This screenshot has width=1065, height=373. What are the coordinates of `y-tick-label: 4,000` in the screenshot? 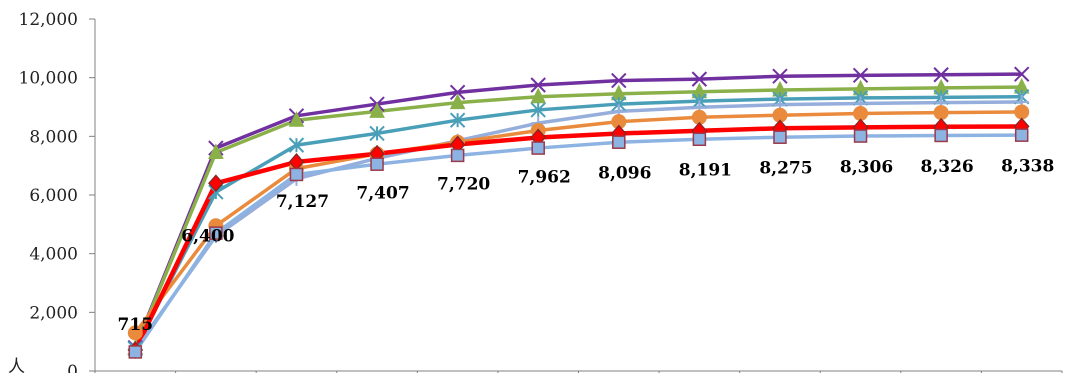 It's located at (53, 255).